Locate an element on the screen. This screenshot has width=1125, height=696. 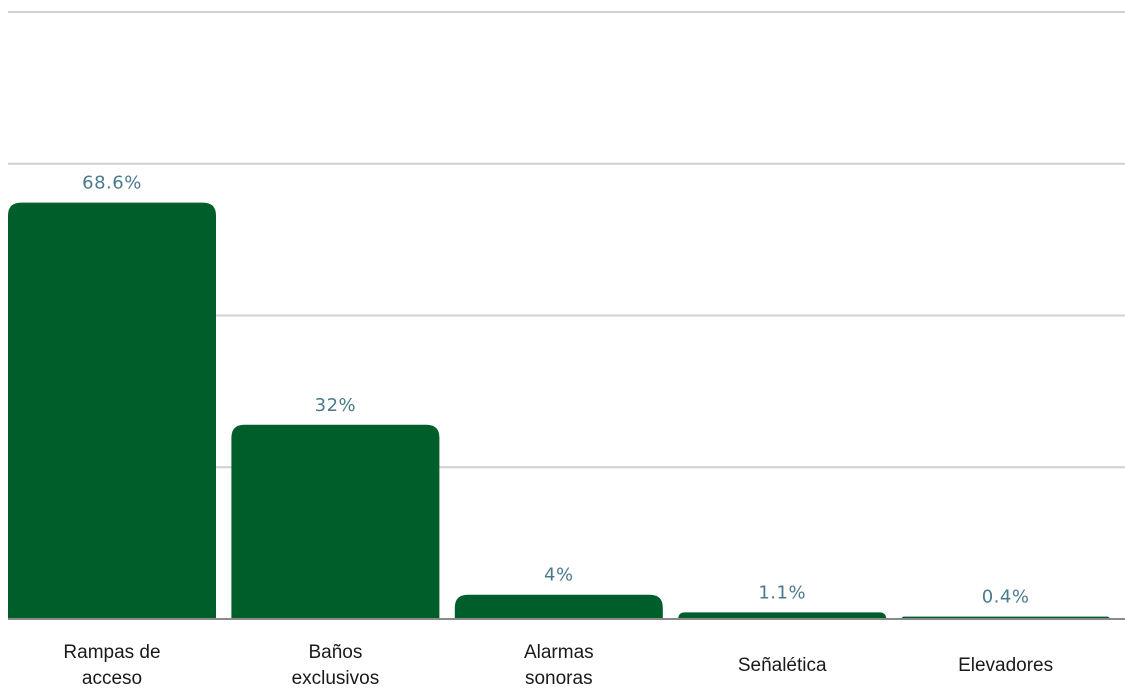
category-label-line: Baños is located at coordinates (335, 652).